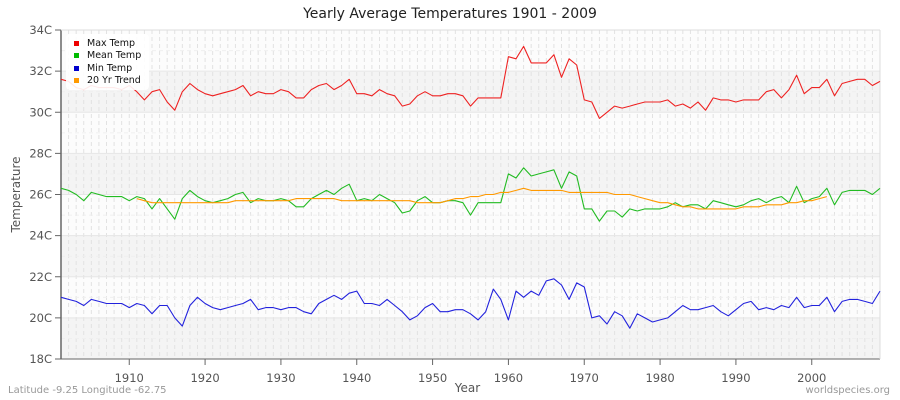 The width and height of the screenshot is (900, 400). Describe the element at coordinates (40, 30) in the screenshot. I see `y-tick-label: 34C` at that location.